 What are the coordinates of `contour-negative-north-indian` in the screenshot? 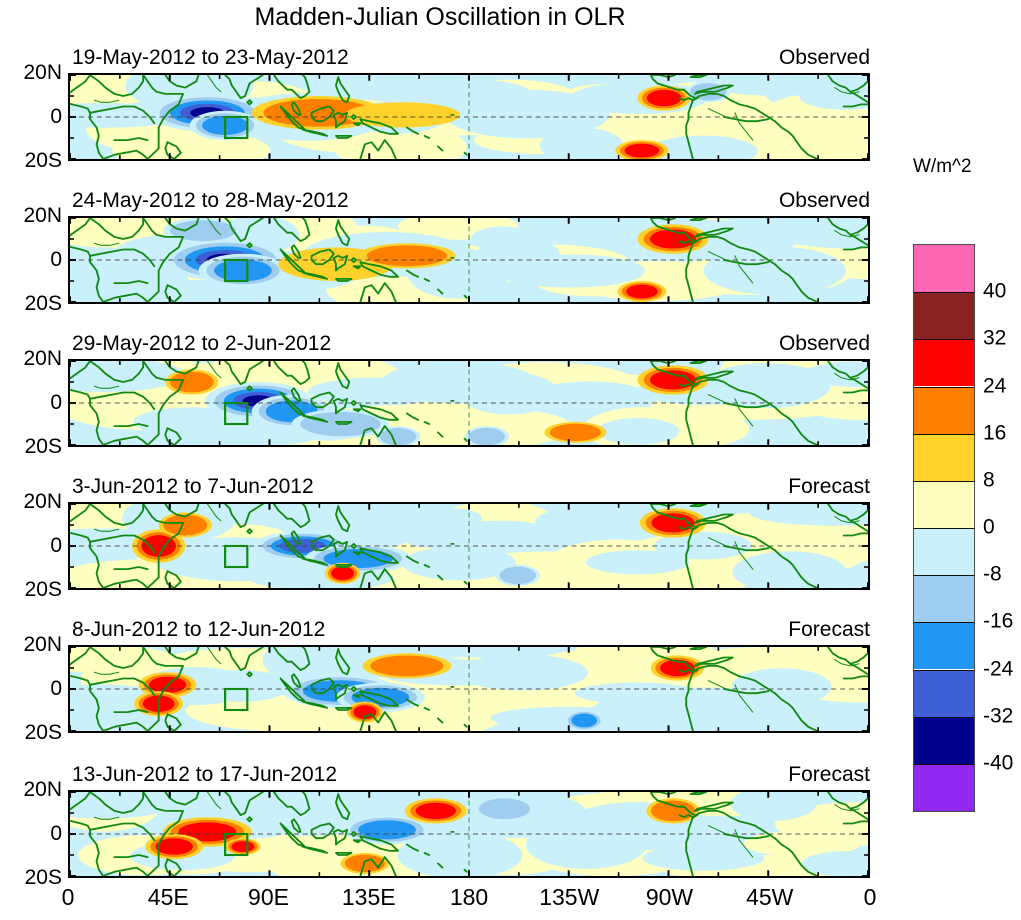 It's located at (203, 231).